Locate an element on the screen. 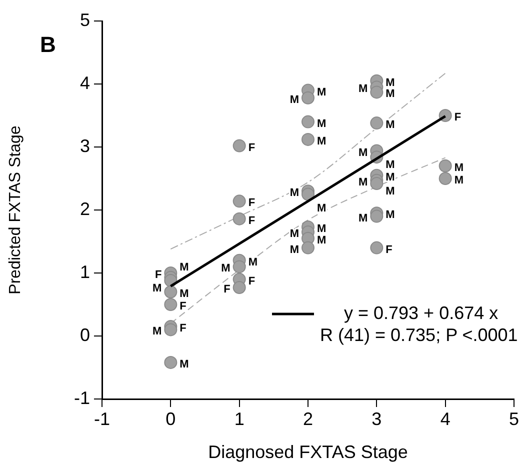 This screenshot has height=464, width=523. y-tick-label: 3 is located at coordinates (85, 146).